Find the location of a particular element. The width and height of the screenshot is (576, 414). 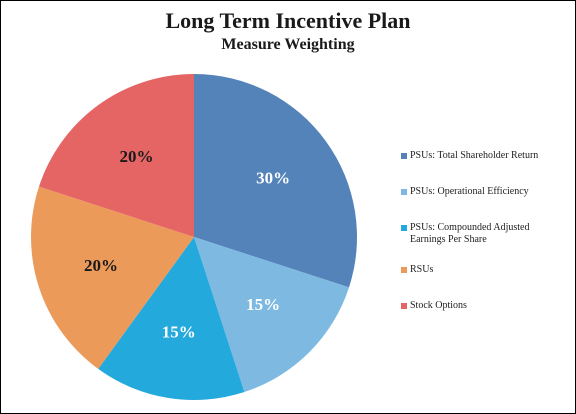

legend-label-operational-efficiency: PSUs: Operational Efficiency is located at coordinates (469, 191).